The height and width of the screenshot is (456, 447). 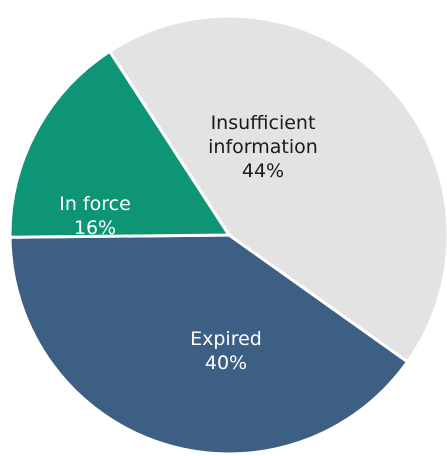 What do you see at coordinates (263, 123) in the screenshot?
I see `slice-name: Insufficient` at bounding box center [263, 123].